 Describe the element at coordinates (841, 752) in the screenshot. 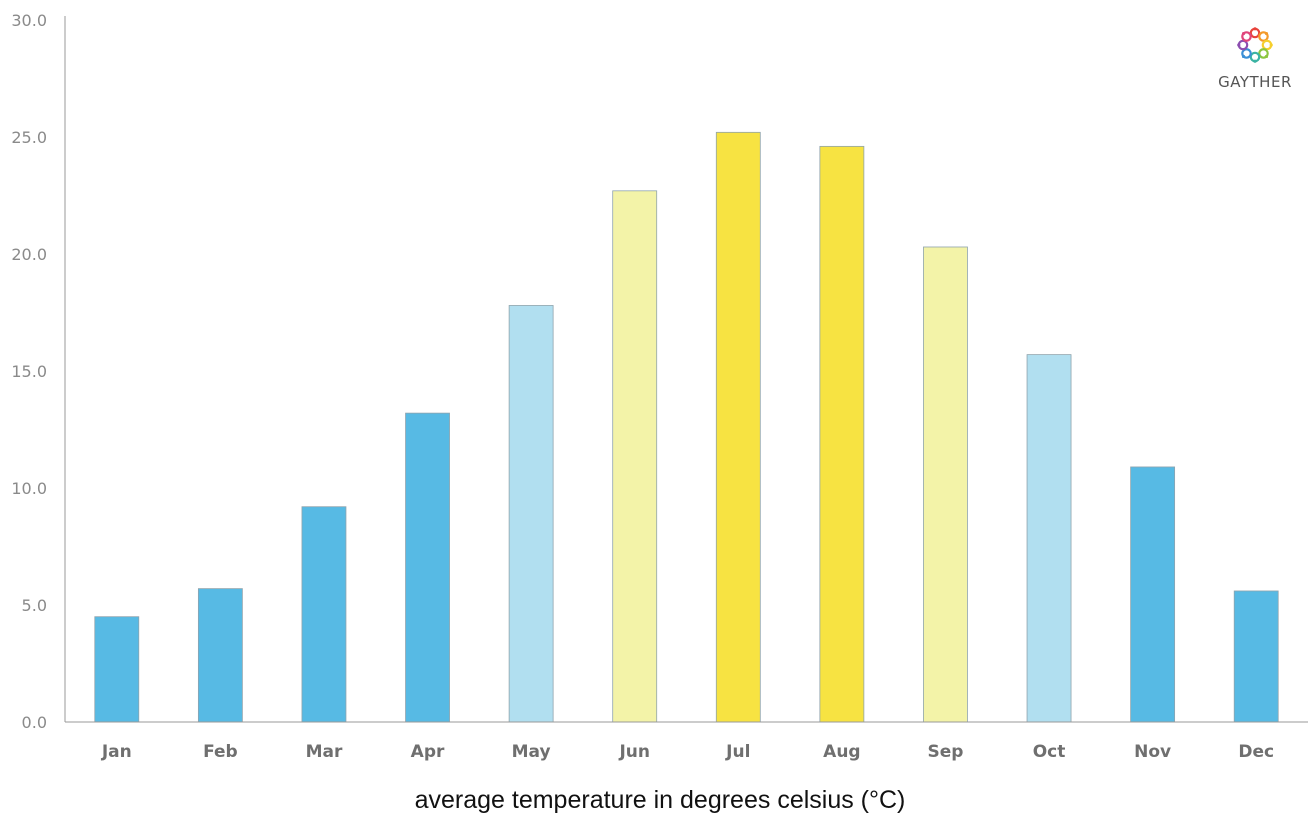

I see `x-tick-label: Aug` at that location.